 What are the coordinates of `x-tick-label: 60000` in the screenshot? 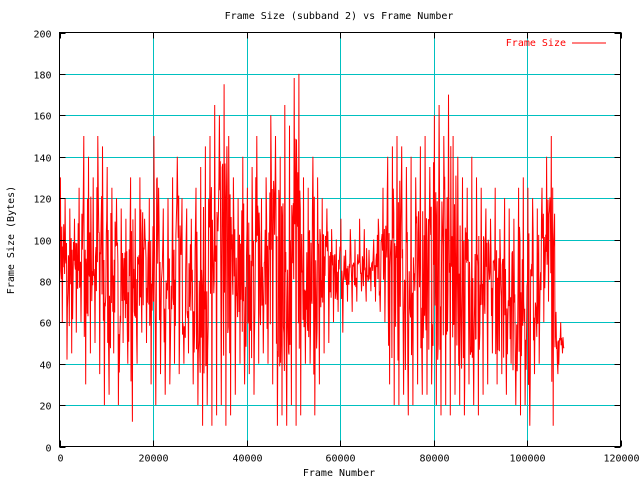 It's located at (340, 459).